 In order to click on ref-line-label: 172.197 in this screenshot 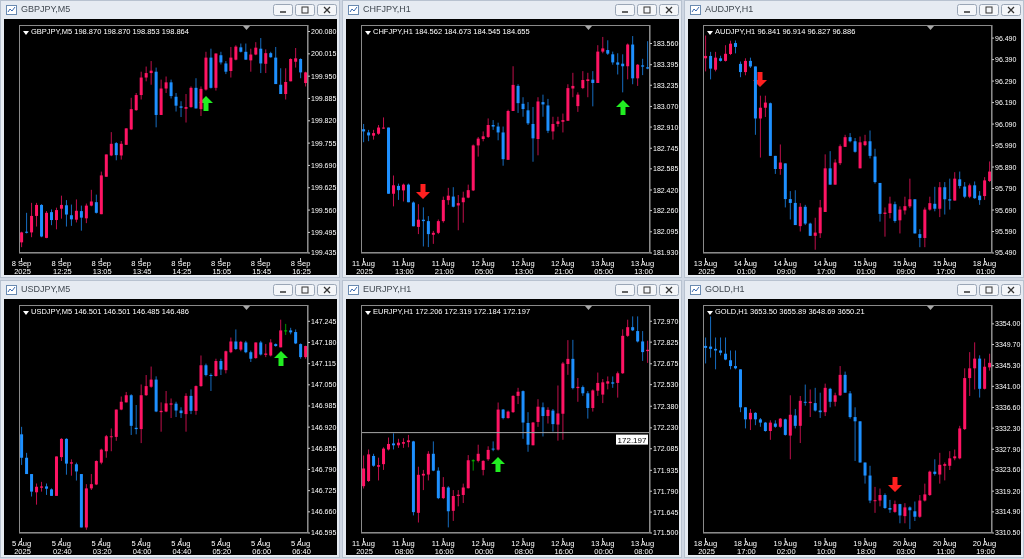, I will do `click(632, 440)`.